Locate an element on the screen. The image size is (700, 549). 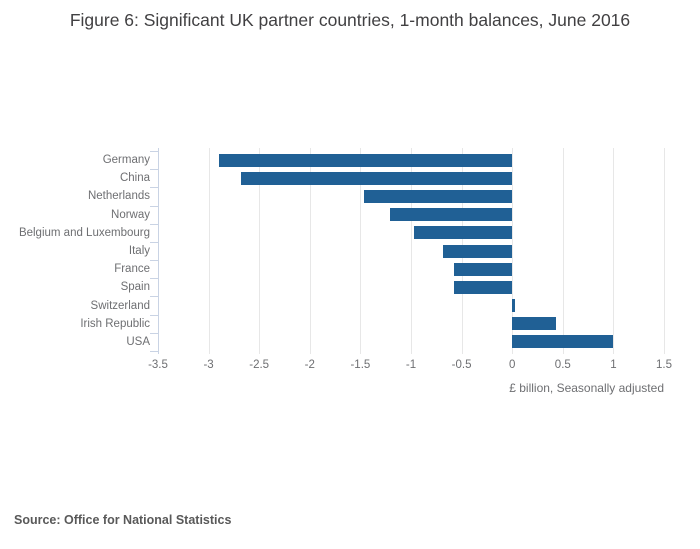
x-tick-label: -1.5 is located at coordinates (360, 365).